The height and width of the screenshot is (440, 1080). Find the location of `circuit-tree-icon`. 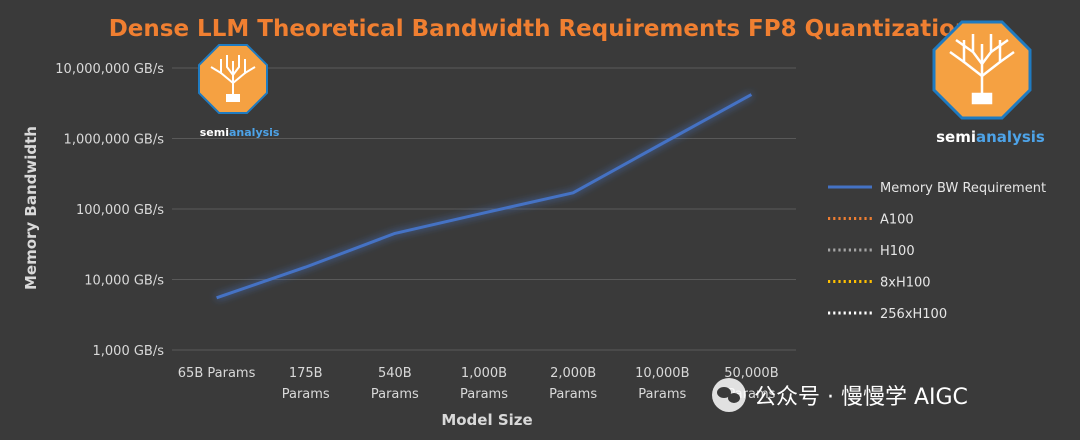

circuit-tree-icon is located at coordinates (233, 78).